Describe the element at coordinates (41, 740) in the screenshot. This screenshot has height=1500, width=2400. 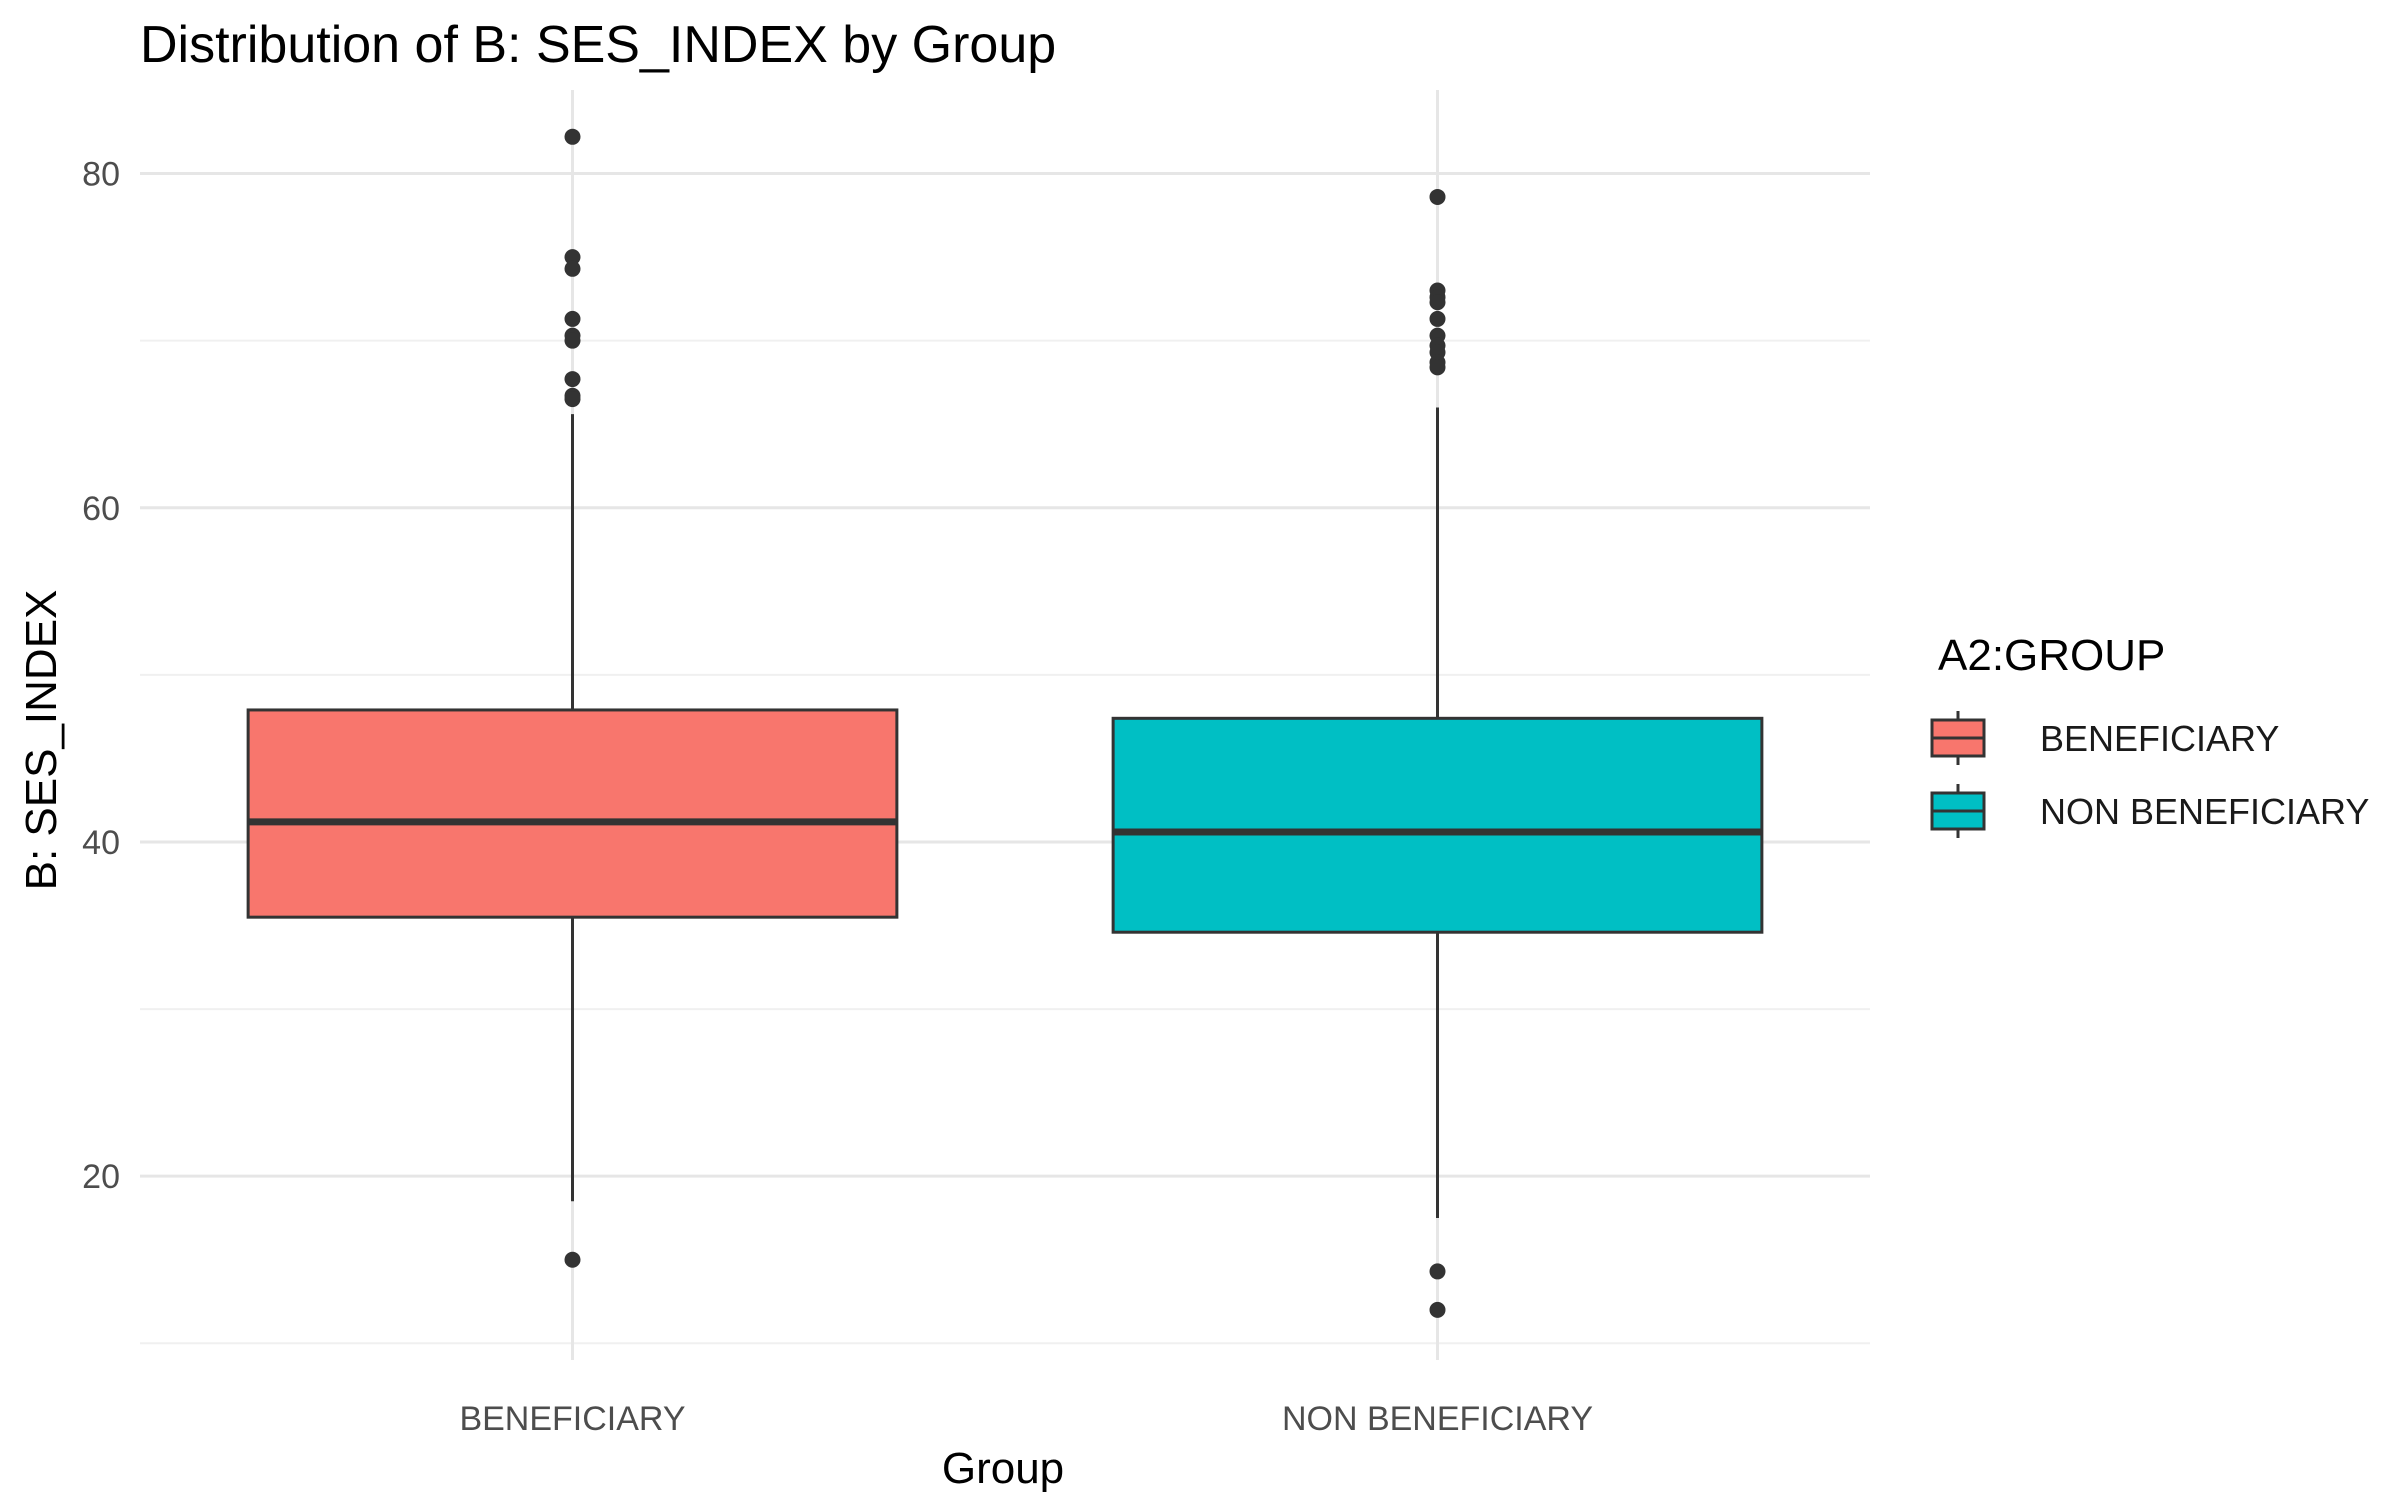
I see `y-axis-title: B: SES_INDEX` at that location.